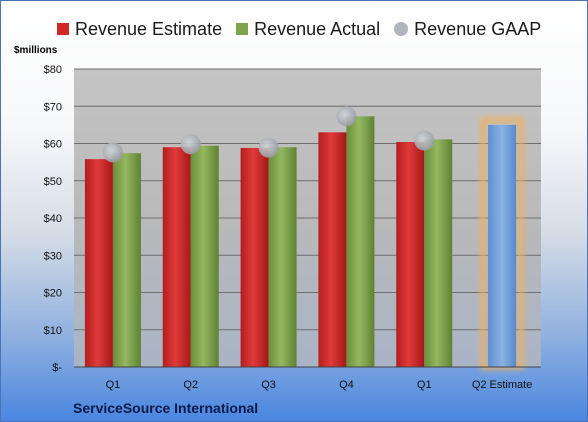 This screenshot has width=588, height=422. Describe the element at coordinates (268, 385) in the screenshot. I see `x-tick-label: Q3` at that location.